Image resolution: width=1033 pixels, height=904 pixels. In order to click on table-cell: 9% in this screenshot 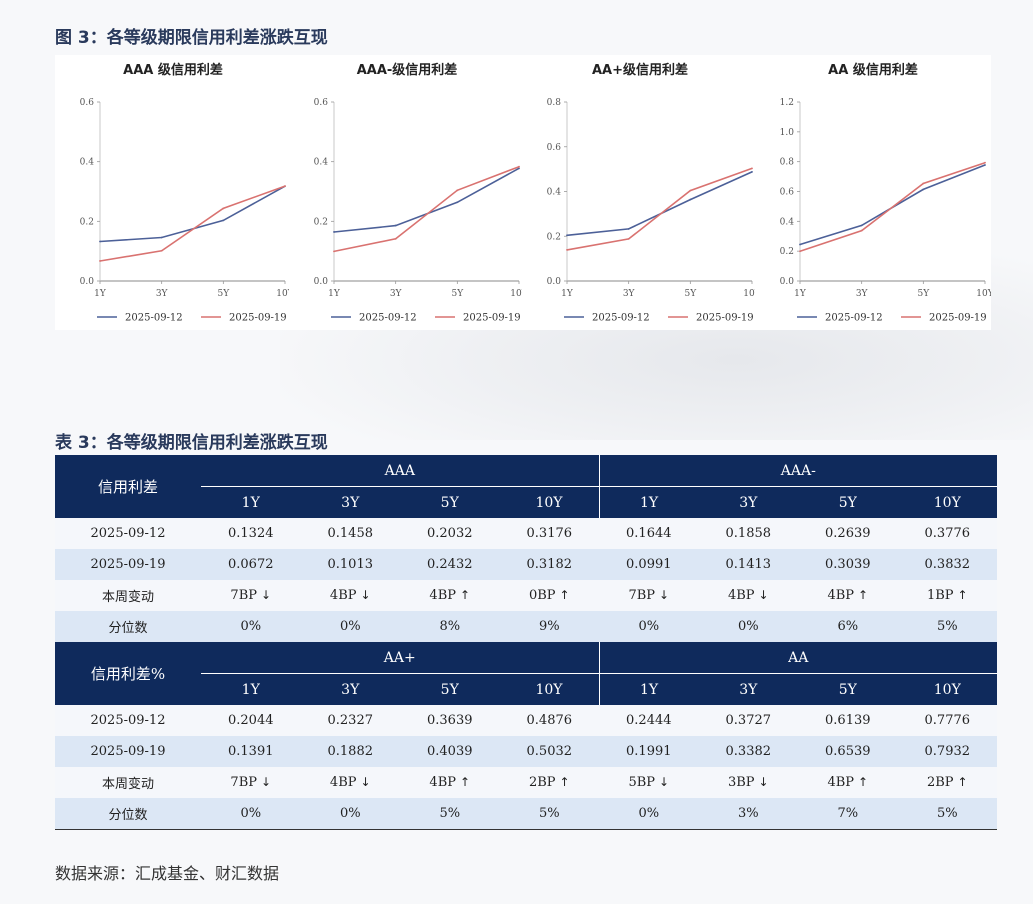, I will do `click(549, 626)`.